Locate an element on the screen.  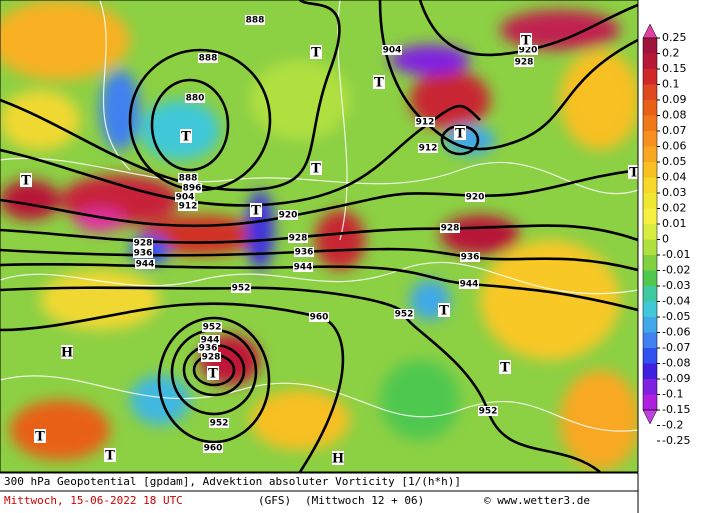
colorbar-label: -0.04 is located at coordinates (676, 301).